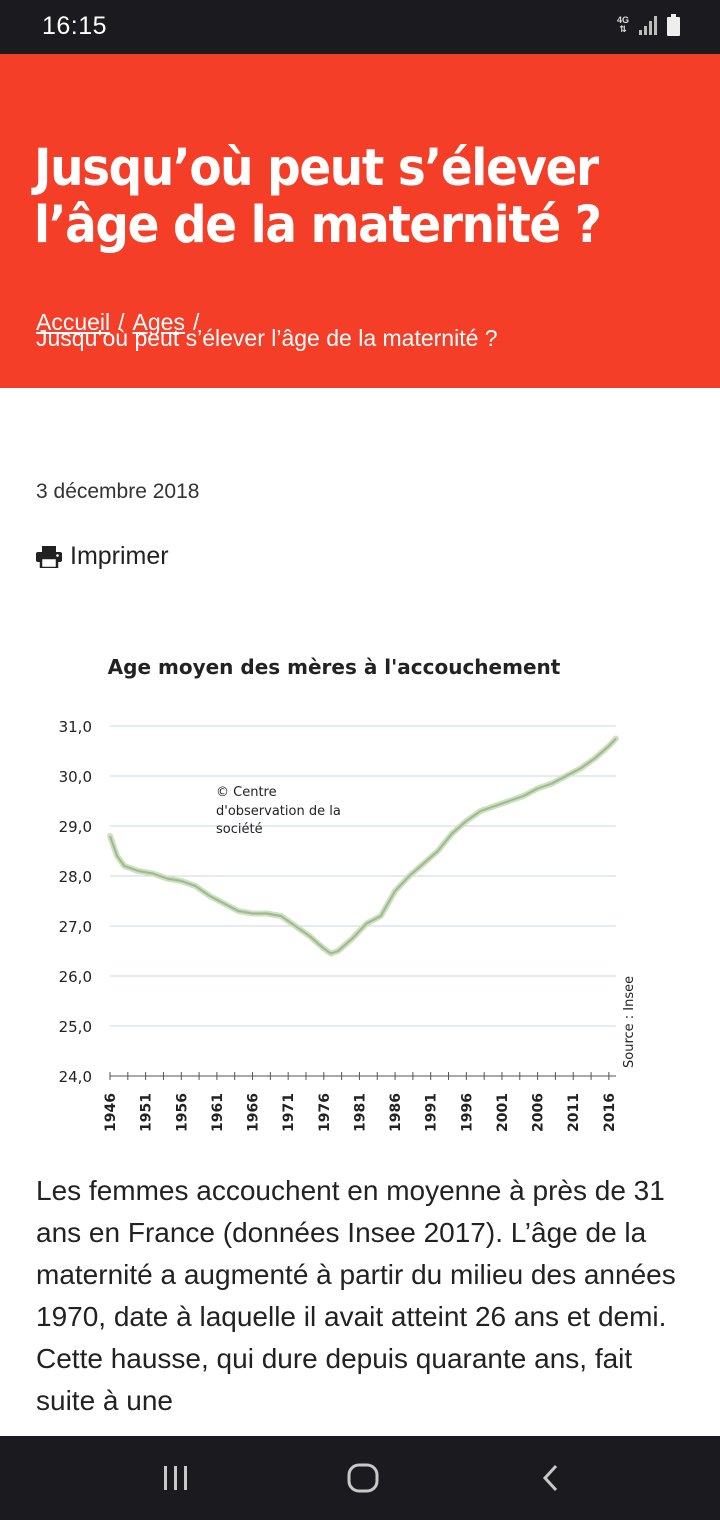  Describe the element at coordinates (75, 1027) in the screenshot. I see `y-tick-label: 25,0` at that location.